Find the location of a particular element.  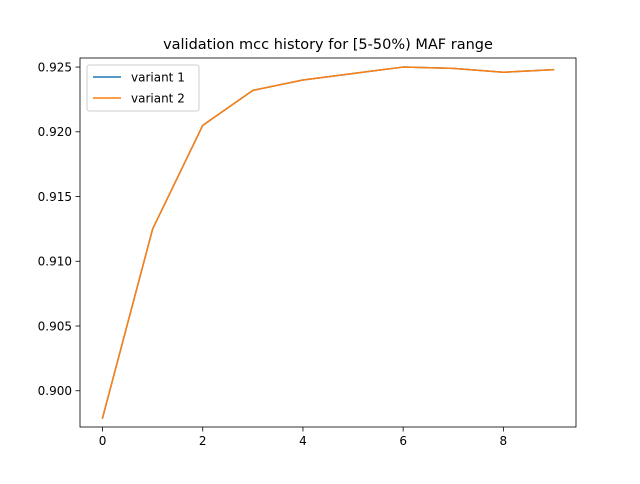

x-tick-label: 8 is located at coordinates (504, 441).